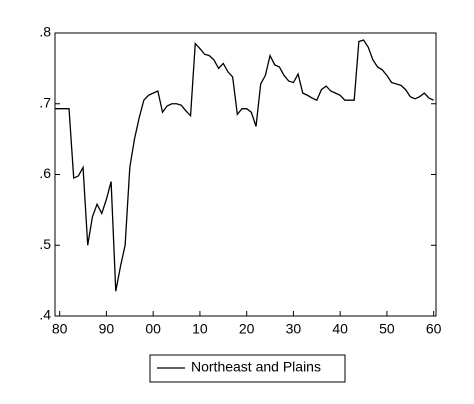 This screenshot has height=404, width=474. Describe the element at coordinates (256, 367) in the screenshot. I see `legend-label: Northeast and Plains` at that location.